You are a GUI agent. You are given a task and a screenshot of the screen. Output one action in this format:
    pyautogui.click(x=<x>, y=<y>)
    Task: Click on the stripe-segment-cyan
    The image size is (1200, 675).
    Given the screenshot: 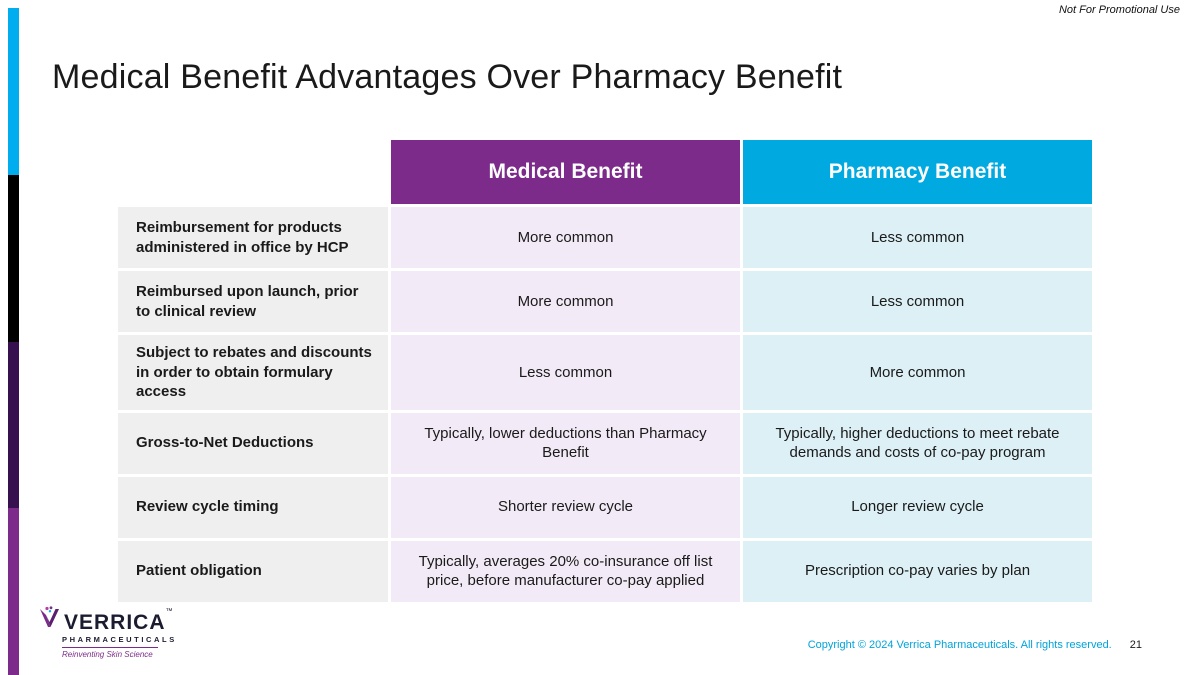 What is the action you would take?
    pyautogui.click(x=13, y=91)
    